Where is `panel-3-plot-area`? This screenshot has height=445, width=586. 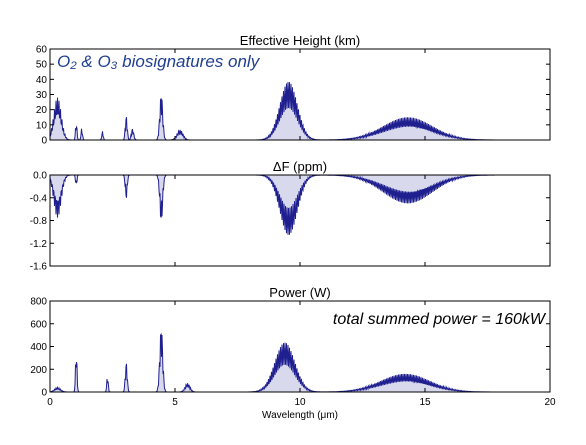
panel-3-plot-area is located at coordinates (300, 362).